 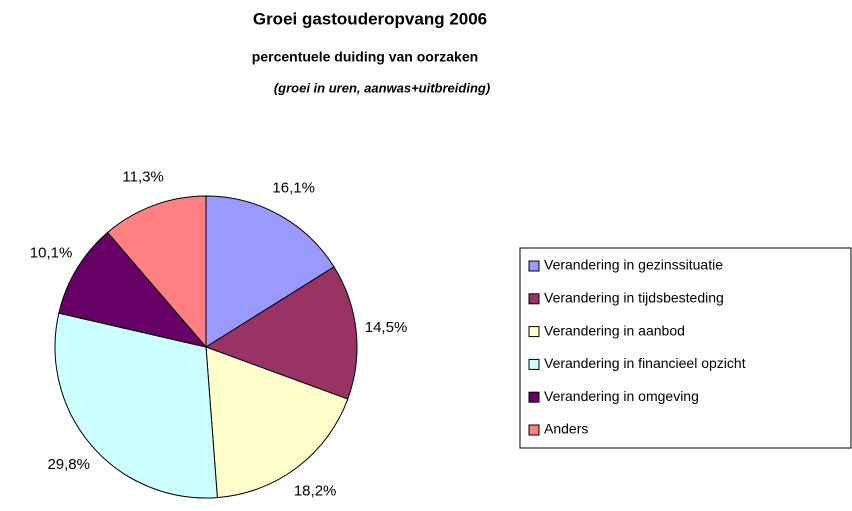 What do you see at coordinates (614, 330) in the screenshot?
I see `legend-label: Verandering in aanbod` at bounding box center [614, 330].